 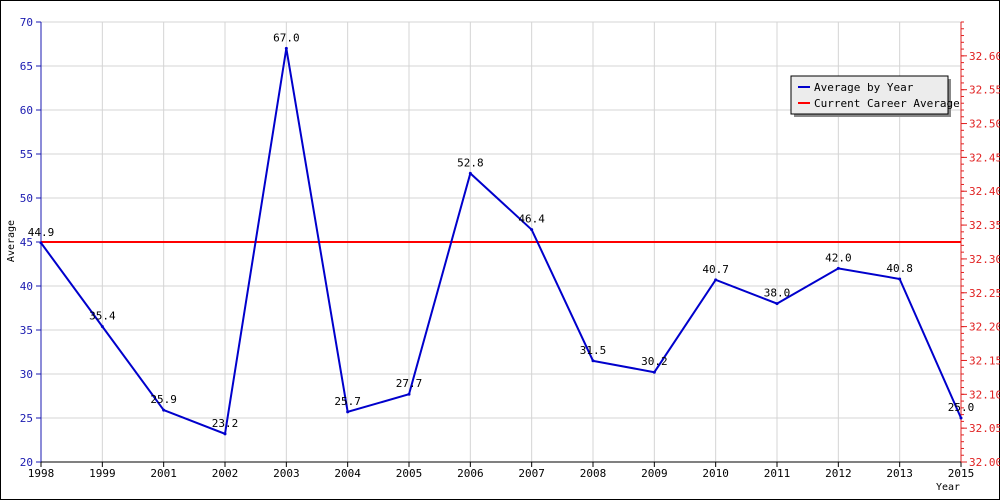 I want to click on x-tick-label: 2006, so click(x=470, y=473).